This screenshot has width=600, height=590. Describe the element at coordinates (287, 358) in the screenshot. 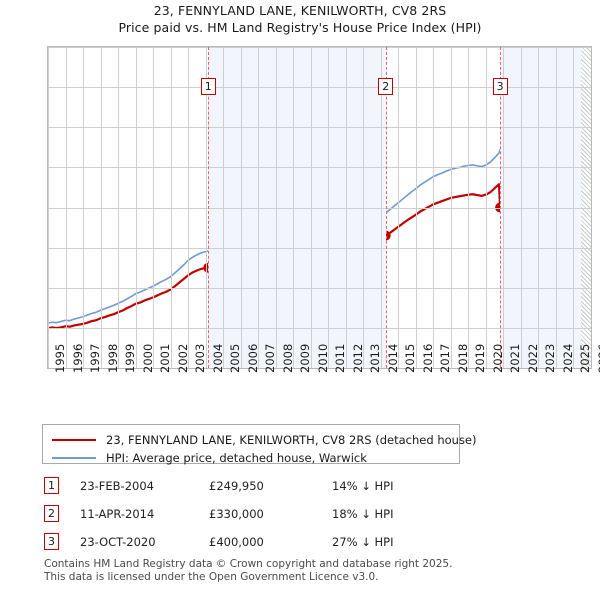

I see `x-axis-tick-label: 2008` at that location.